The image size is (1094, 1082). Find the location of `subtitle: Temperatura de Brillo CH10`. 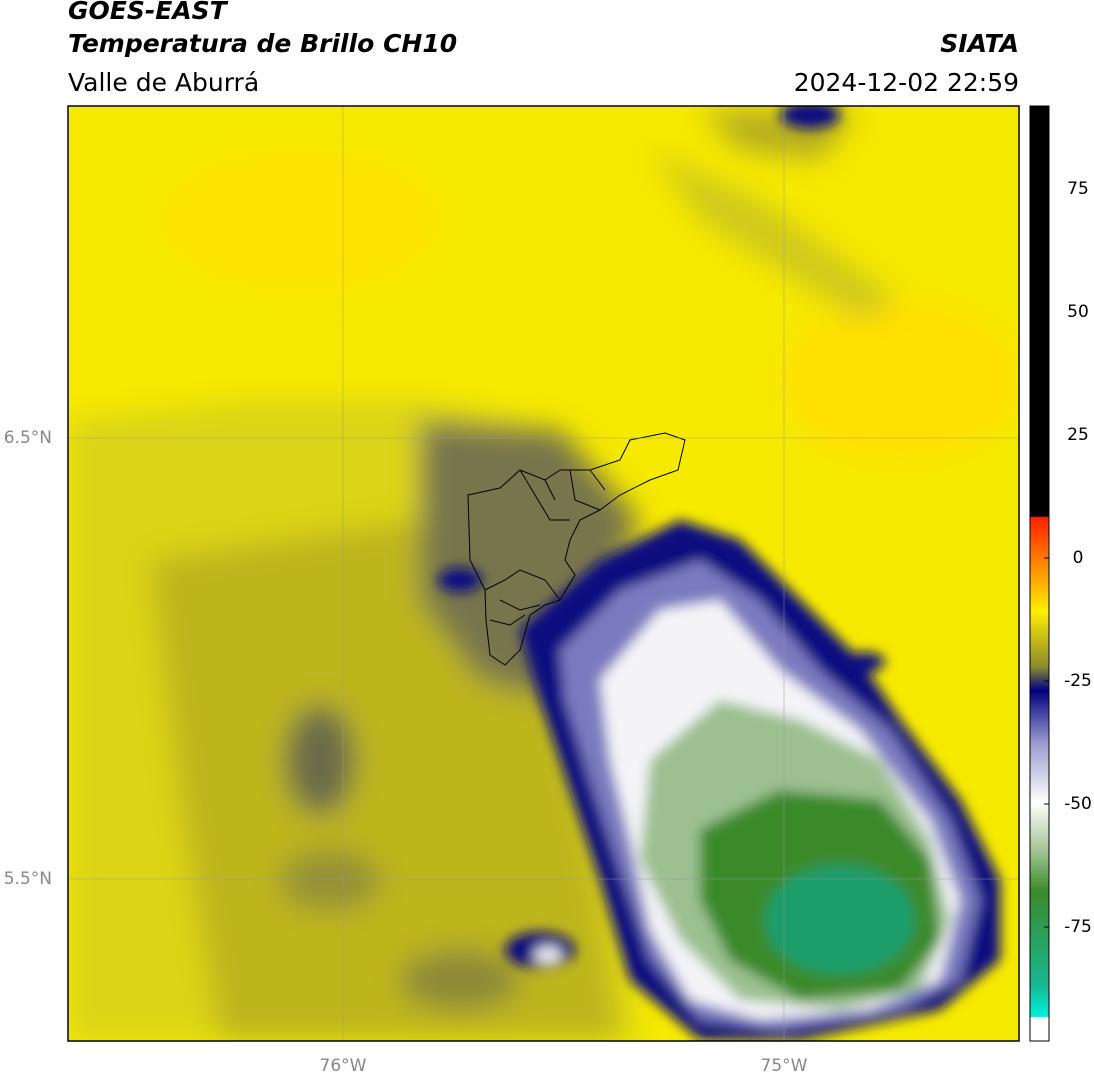

subtitle: Temperatura de Brillo CH10 is located at coordinates (262, 43).